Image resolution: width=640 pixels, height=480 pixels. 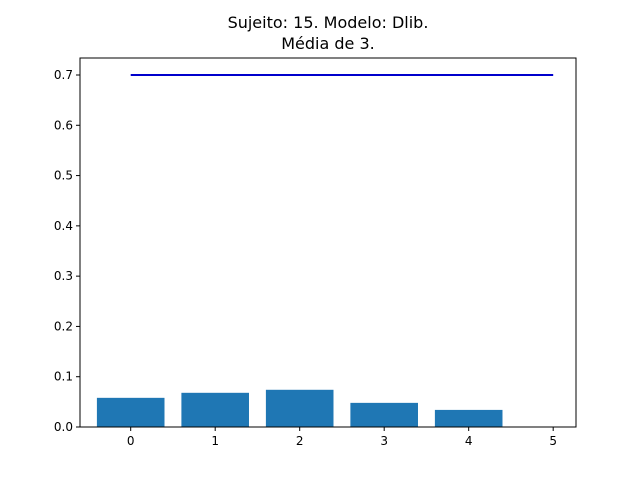 I want to click on y-tick-label-0.2: 0.2, so click(x=63, y=326).